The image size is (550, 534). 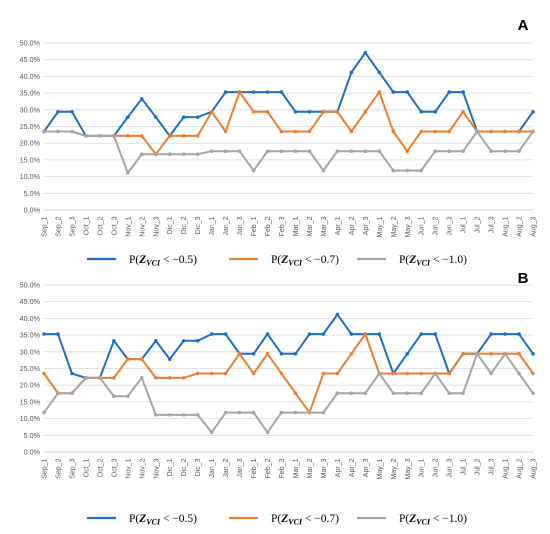 What do you see at coordinates (284, 261) in the screenshot?
I see `legend-item: P(ZVCI < −0.7)` at bounding box center [284, 261].